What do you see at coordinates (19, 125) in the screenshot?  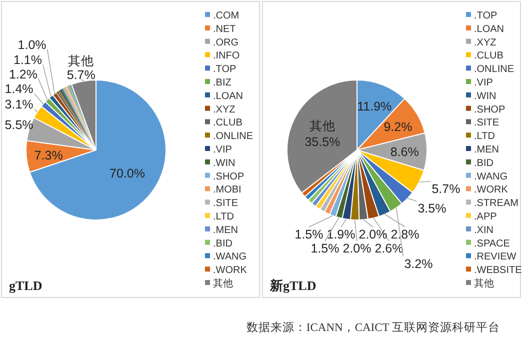 I see `data-label: 5.5%` at bounding box center [19, 125].